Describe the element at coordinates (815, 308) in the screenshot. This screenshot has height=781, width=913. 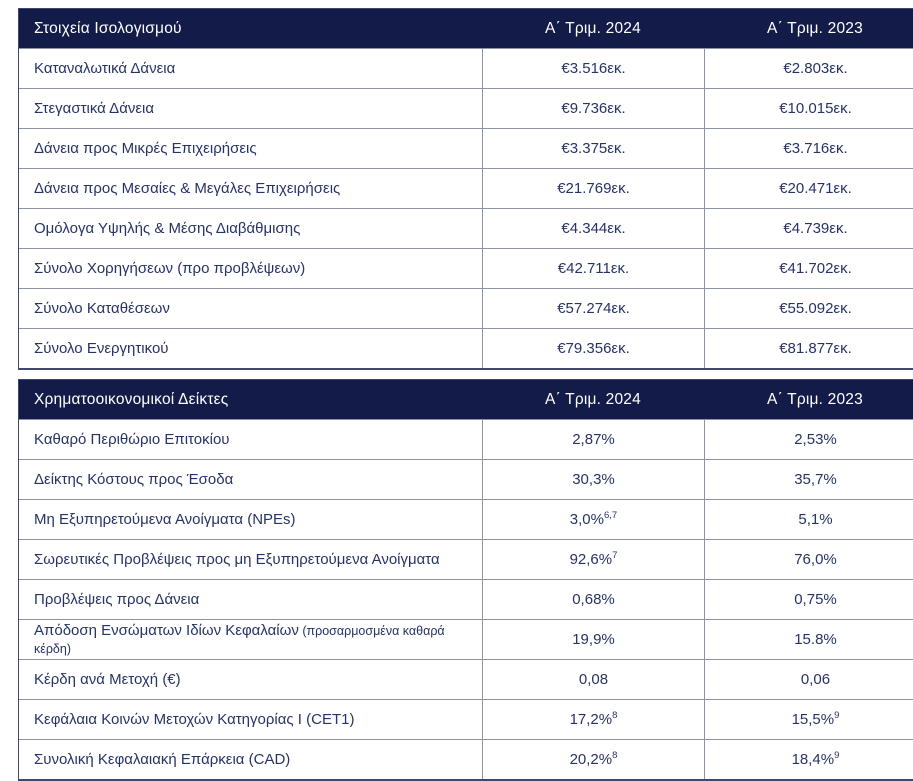
I see `cell-value-text: €55.092εκ.` at that location.